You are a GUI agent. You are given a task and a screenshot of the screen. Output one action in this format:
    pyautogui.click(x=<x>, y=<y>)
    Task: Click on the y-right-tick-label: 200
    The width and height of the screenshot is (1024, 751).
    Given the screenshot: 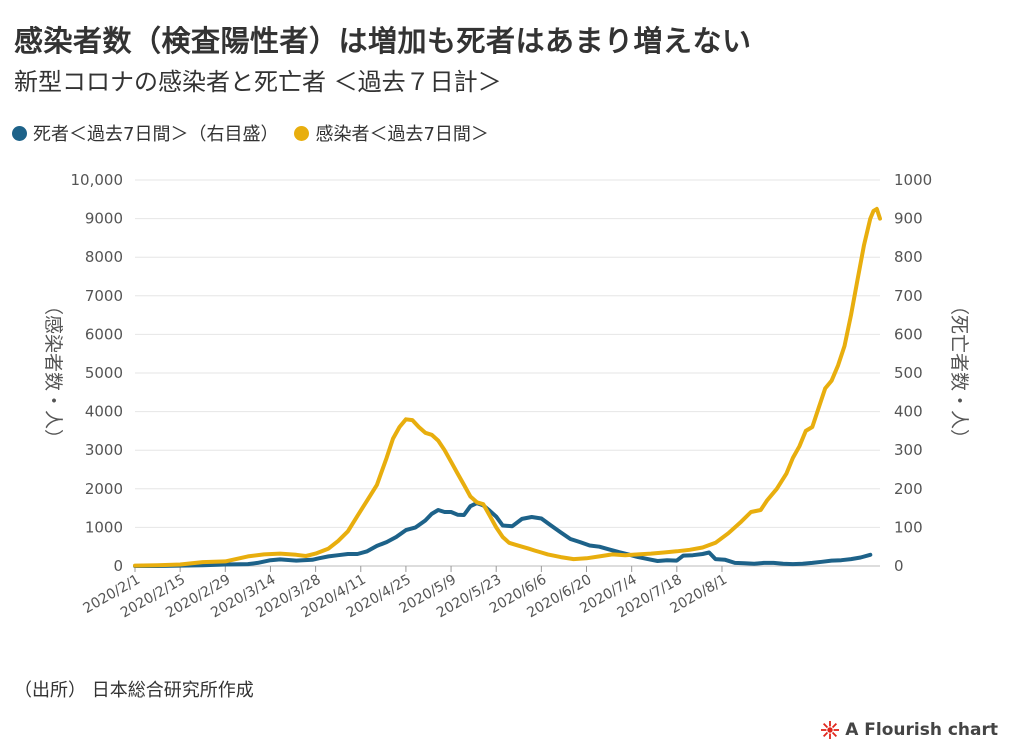 What is the action you would take?
    pyautogui.click(x=908, y=489)
    